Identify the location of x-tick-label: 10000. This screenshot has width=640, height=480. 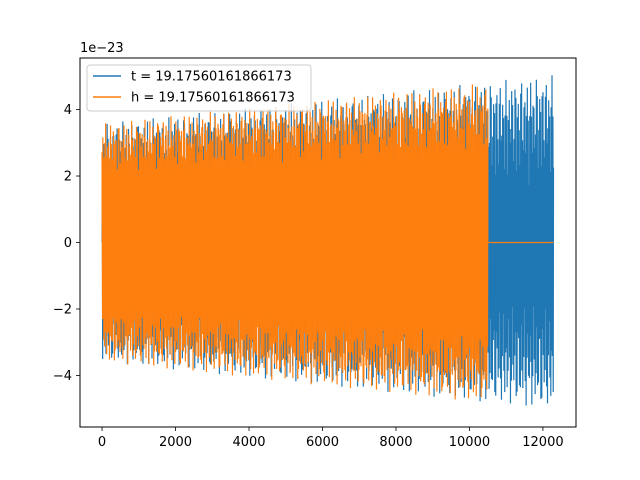
(469, 442).